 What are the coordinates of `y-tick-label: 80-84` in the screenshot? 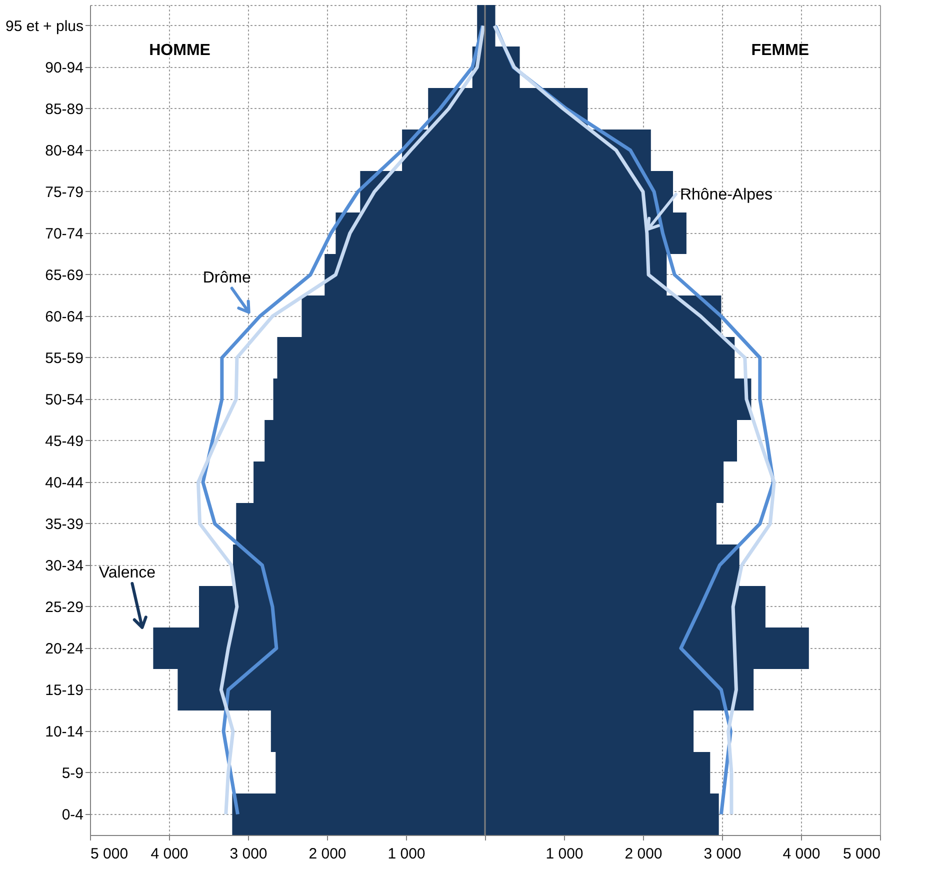 It's located at (64, 151).